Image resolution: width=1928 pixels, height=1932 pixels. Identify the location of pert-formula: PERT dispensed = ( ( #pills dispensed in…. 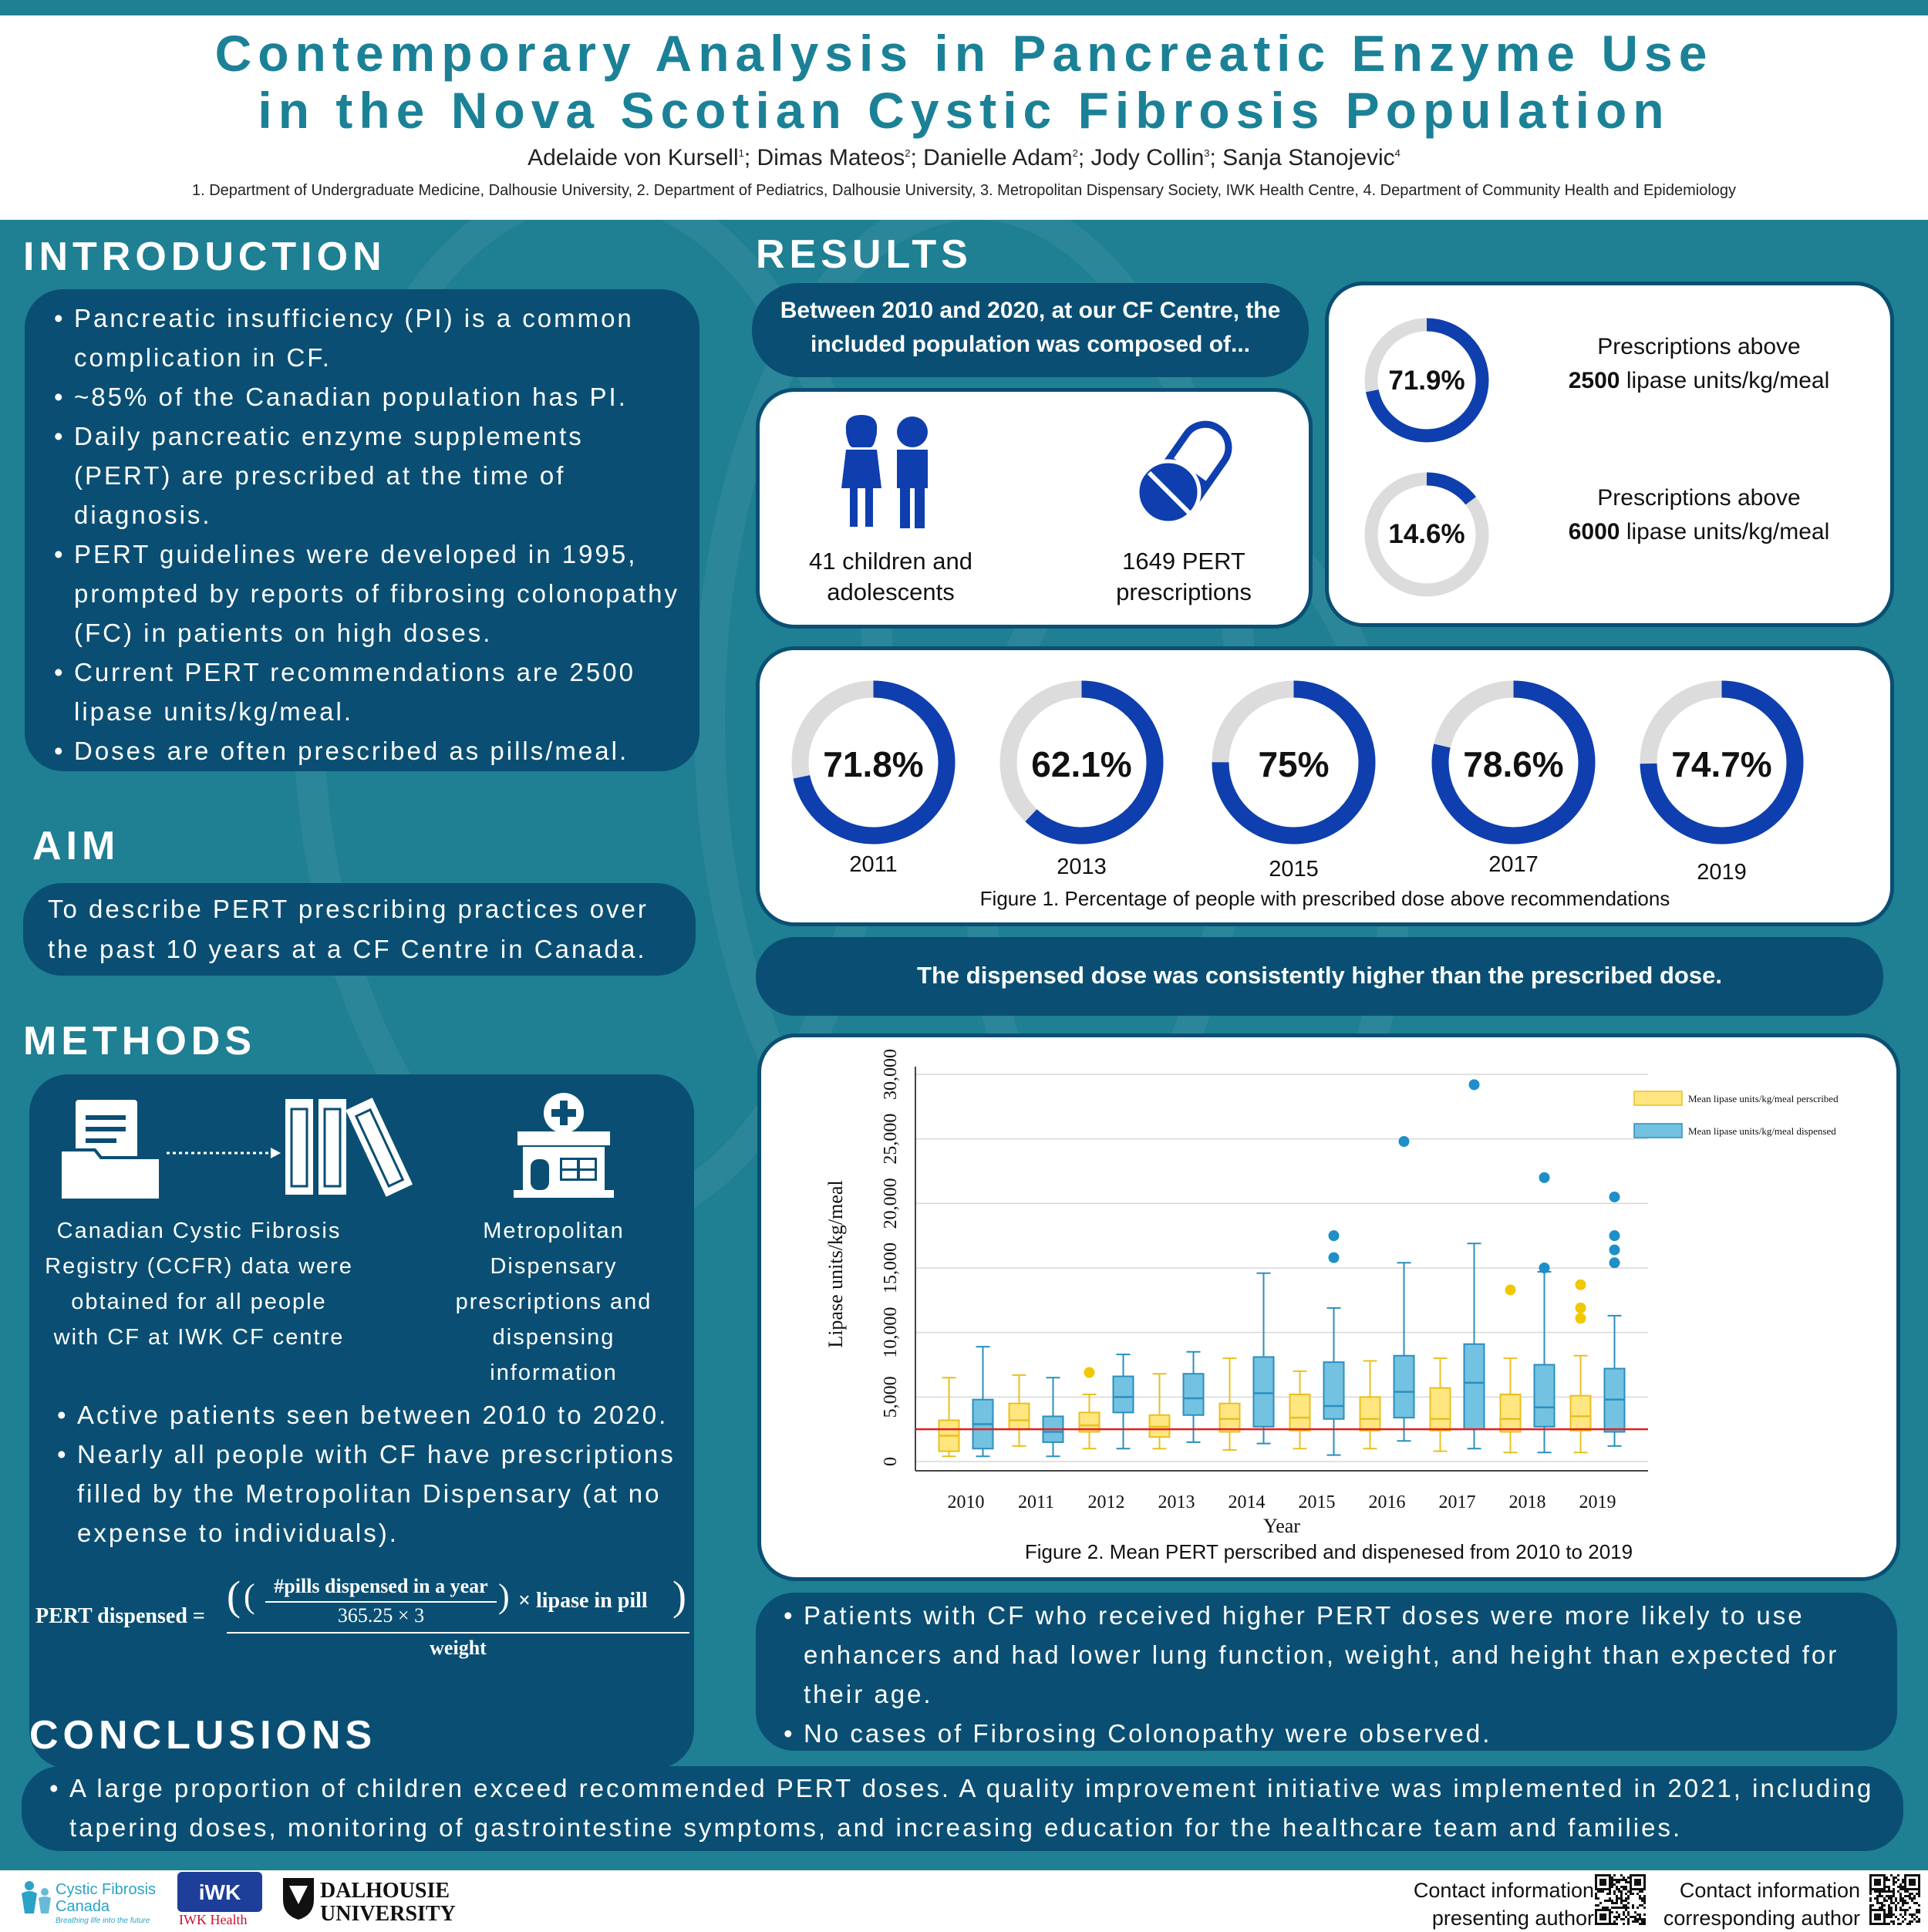
(363, 1618).